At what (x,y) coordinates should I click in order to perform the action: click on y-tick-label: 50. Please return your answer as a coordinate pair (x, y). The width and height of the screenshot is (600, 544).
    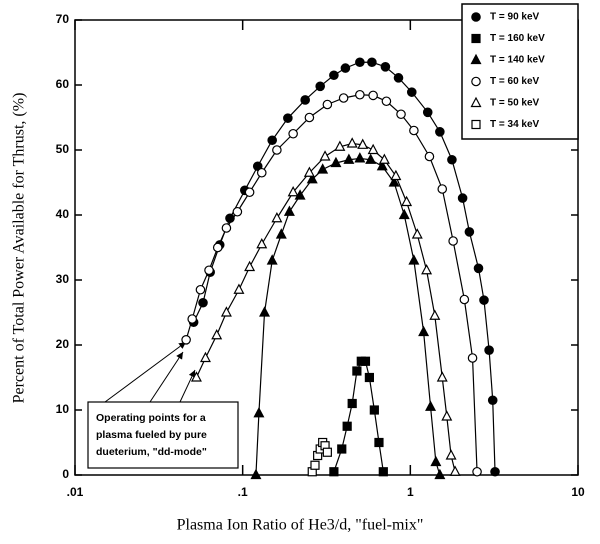
    Looking at the image, I should click on (63, 149).